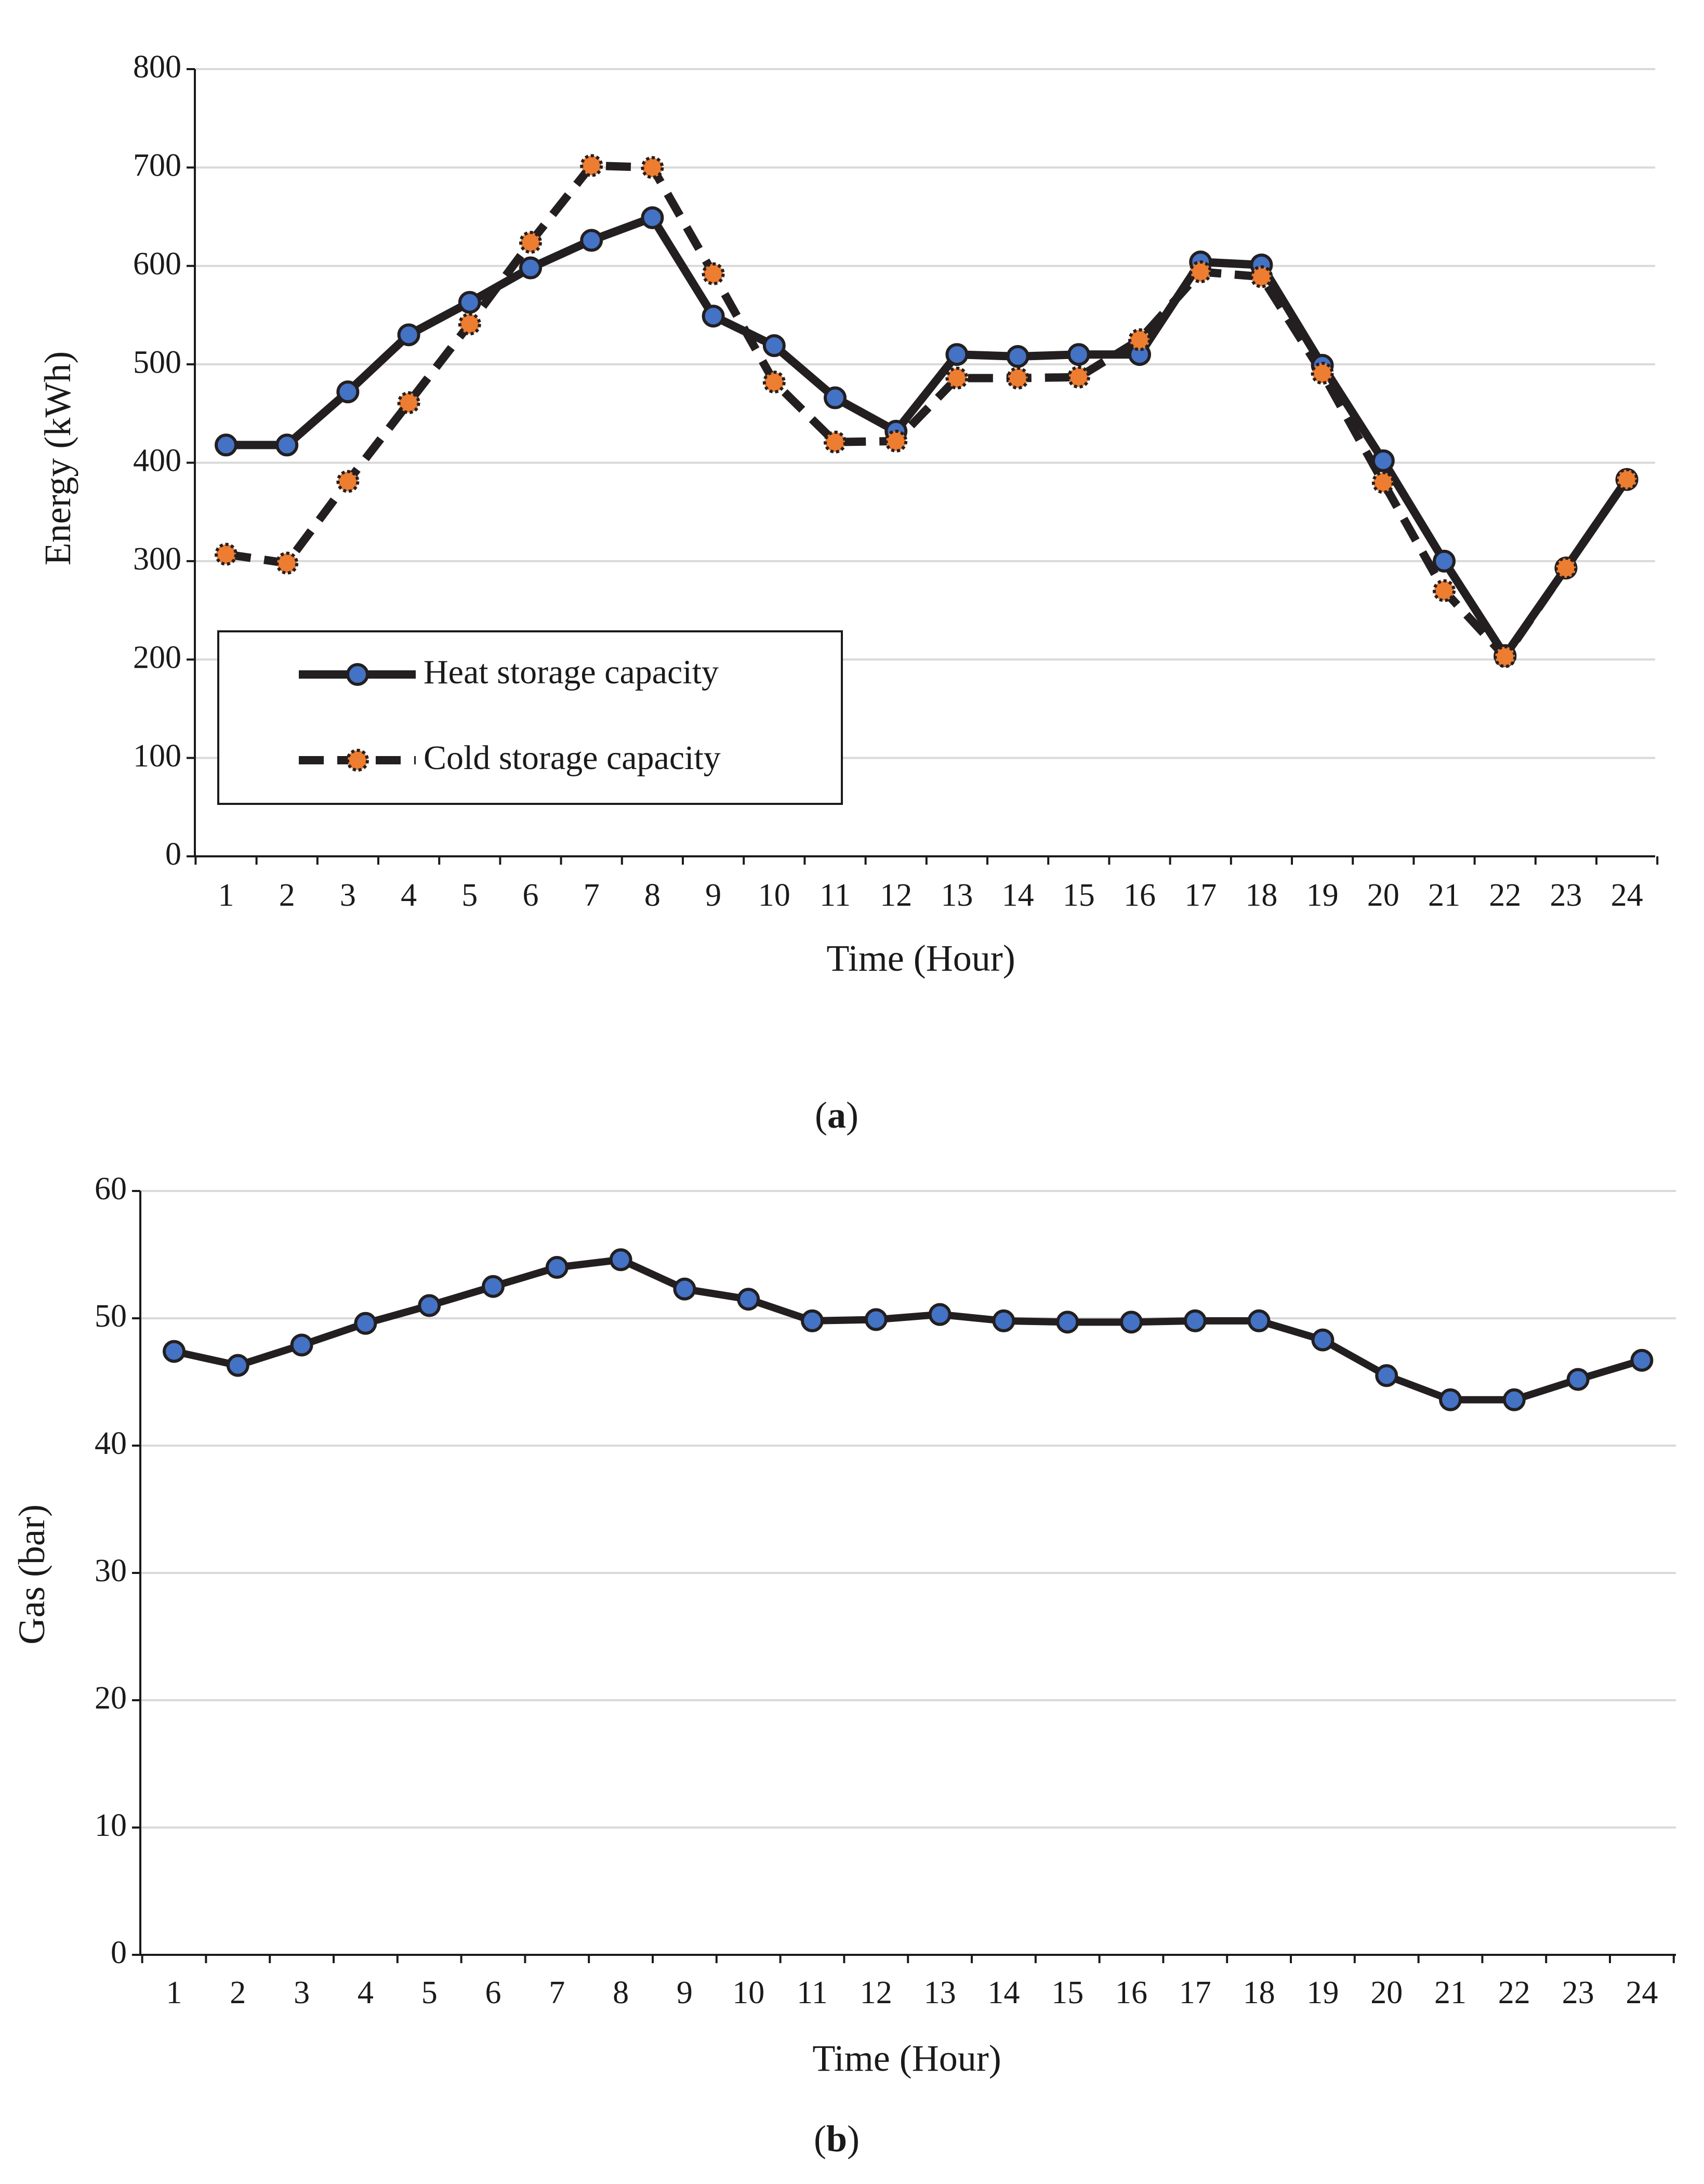  I want to click on x-tick-label-b: 19, so click(1322, 1992).